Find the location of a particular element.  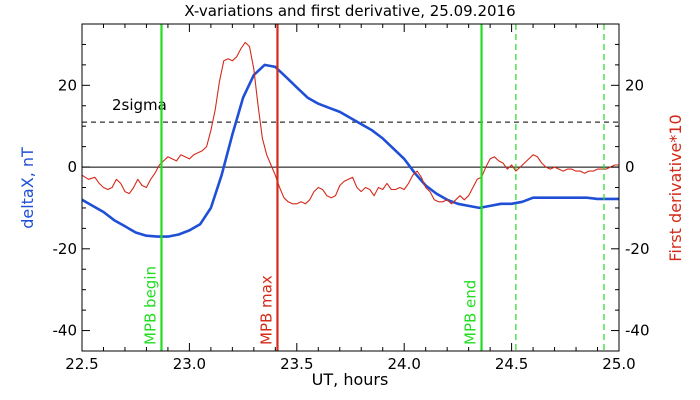

marker-label-1: MPB begin is located at coordinates (150, 305).